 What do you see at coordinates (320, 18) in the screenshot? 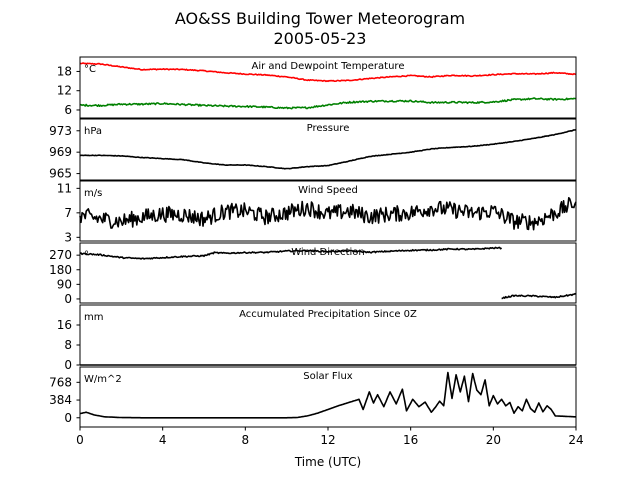
I see `figure-title: AO&SS Building Tower Meteorogram` at bounding box center [320, 18].